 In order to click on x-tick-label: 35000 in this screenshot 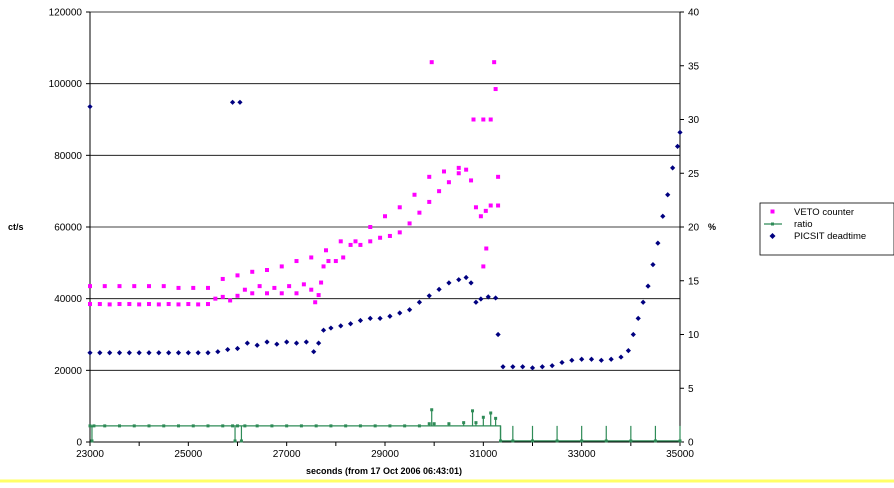, I will do `click(680, 454)`.